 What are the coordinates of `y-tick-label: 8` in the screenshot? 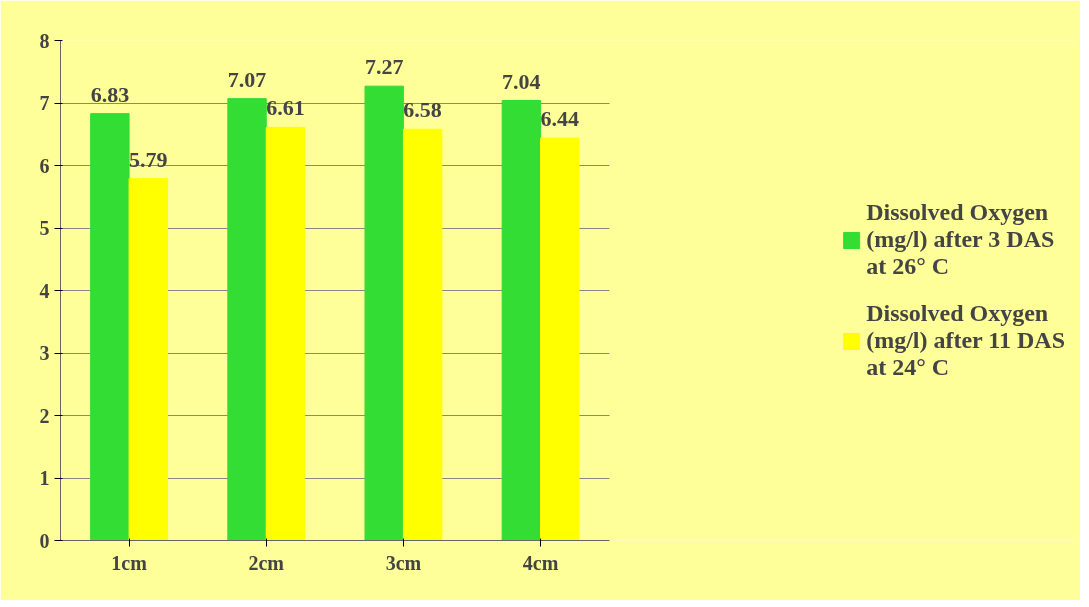 It's located at (44, 40).